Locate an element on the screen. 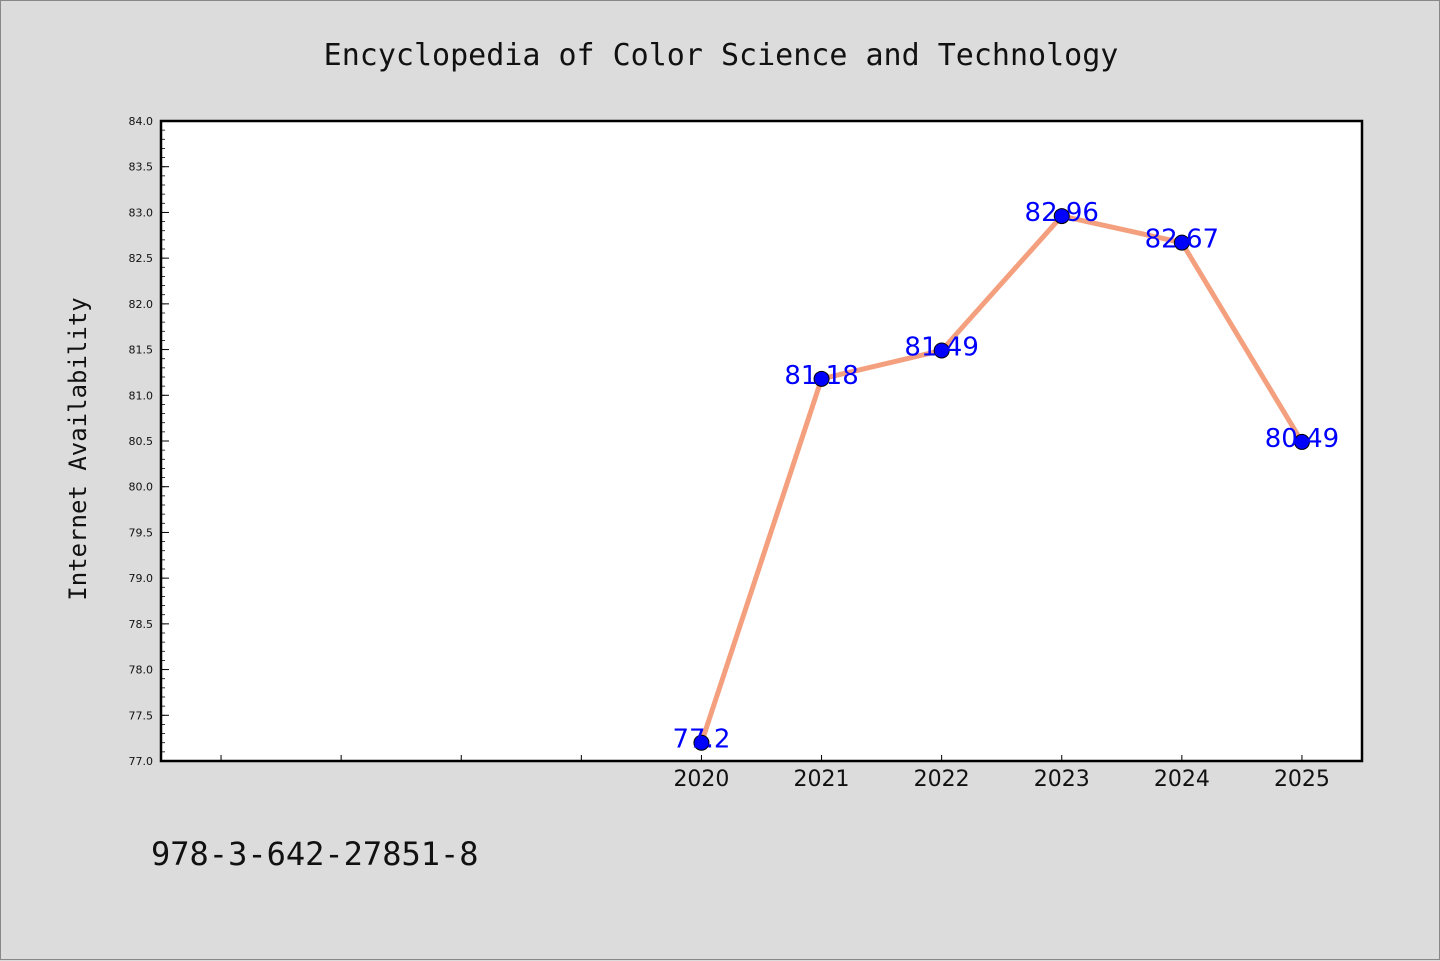  y-tick-label: 80.0 is located at coordinates (141, 487).